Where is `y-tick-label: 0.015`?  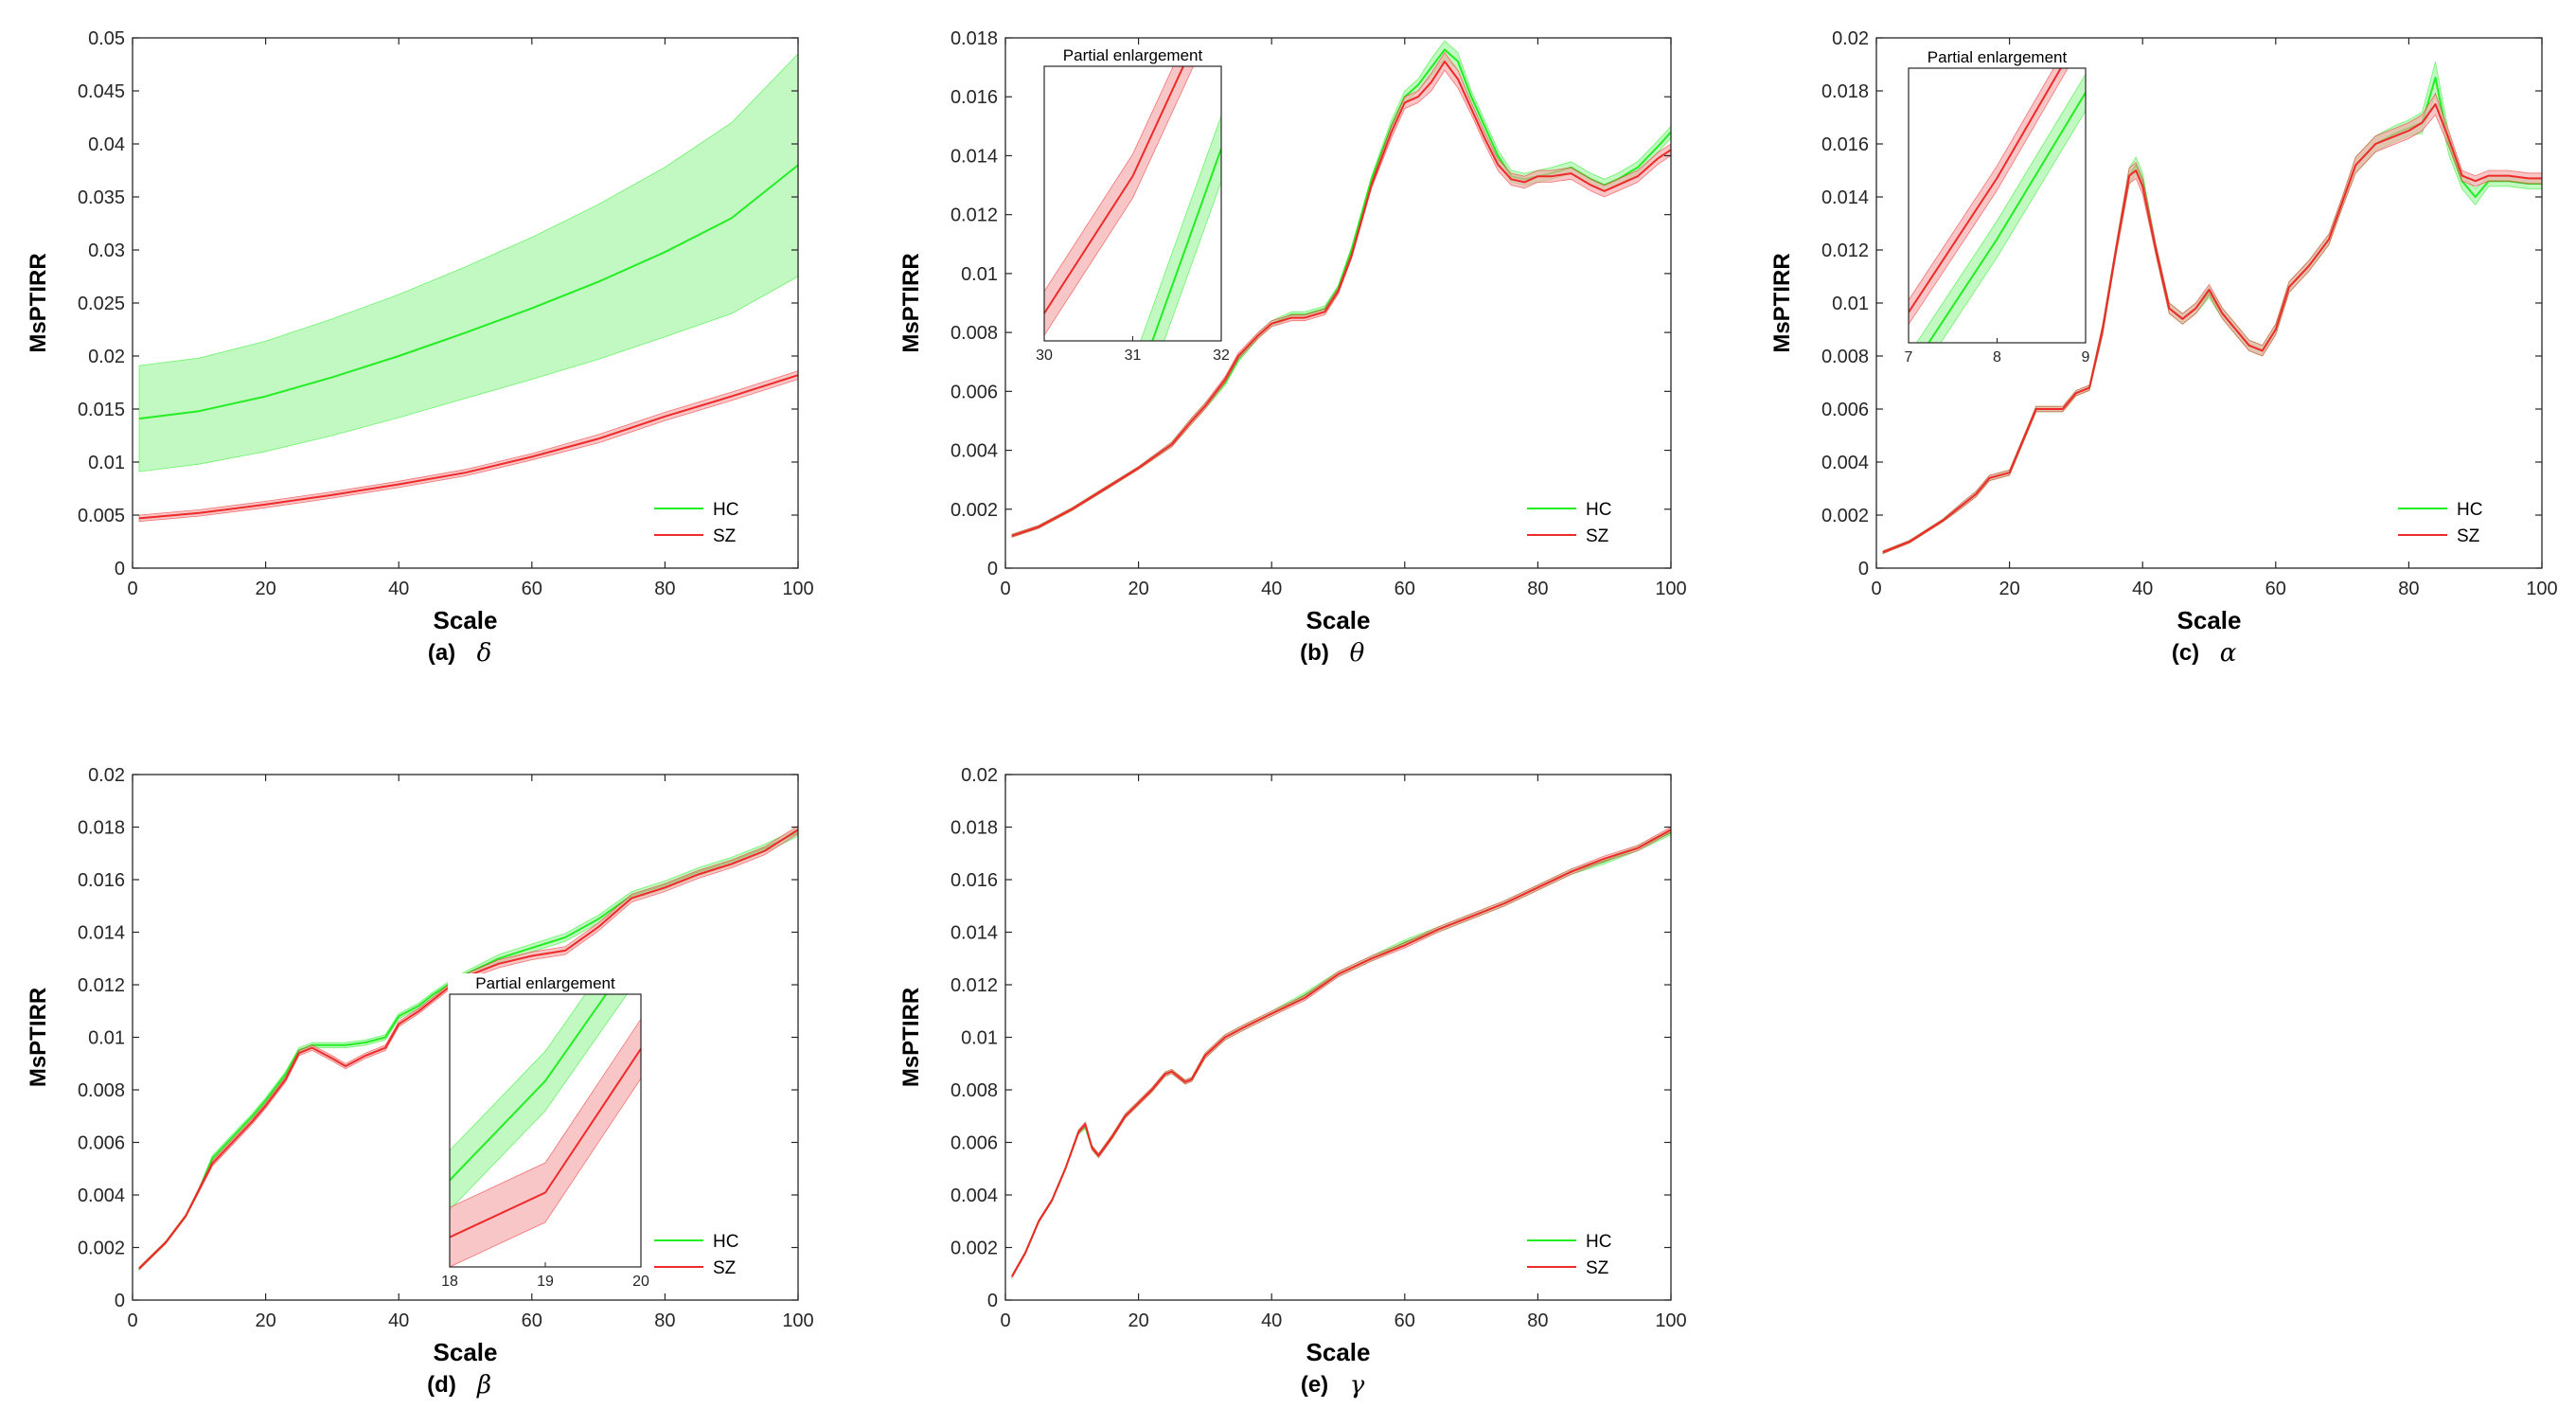
y-tick-label: 0.015 is located at coordinates (101, 410).